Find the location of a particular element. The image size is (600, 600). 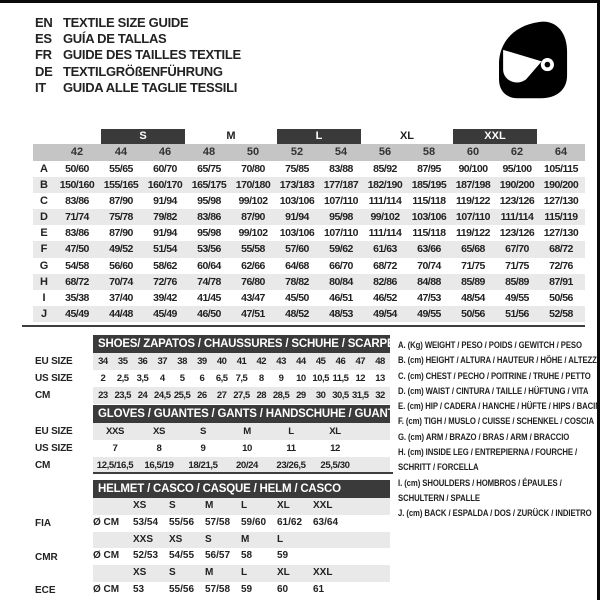

legend-line: I. (cm) SHOULDERS / HOMBROS / ÉPAULES / is located at coordinates (480, 482).